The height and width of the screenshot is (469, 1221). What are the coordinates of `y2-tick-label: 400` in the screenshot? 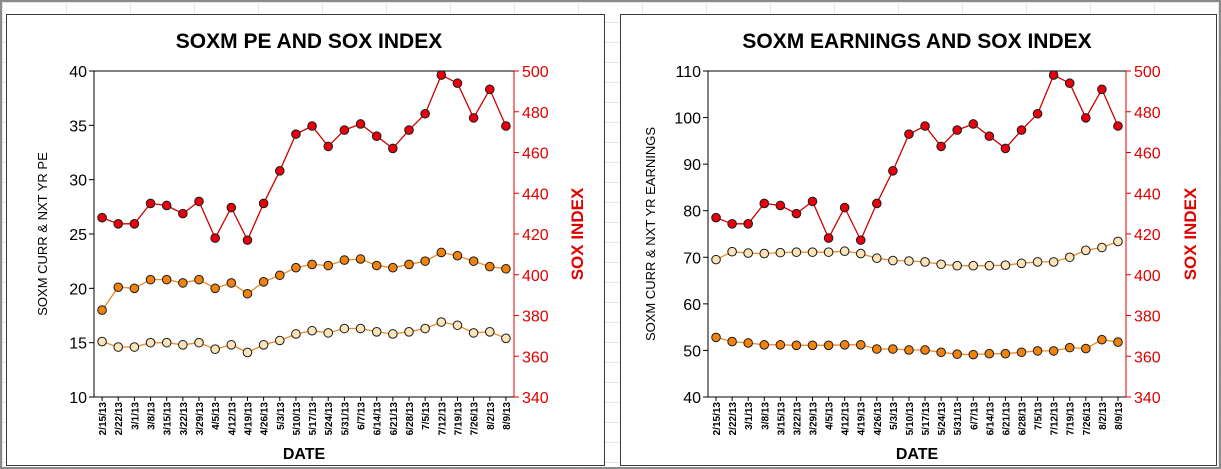 It's located at (535, 276).